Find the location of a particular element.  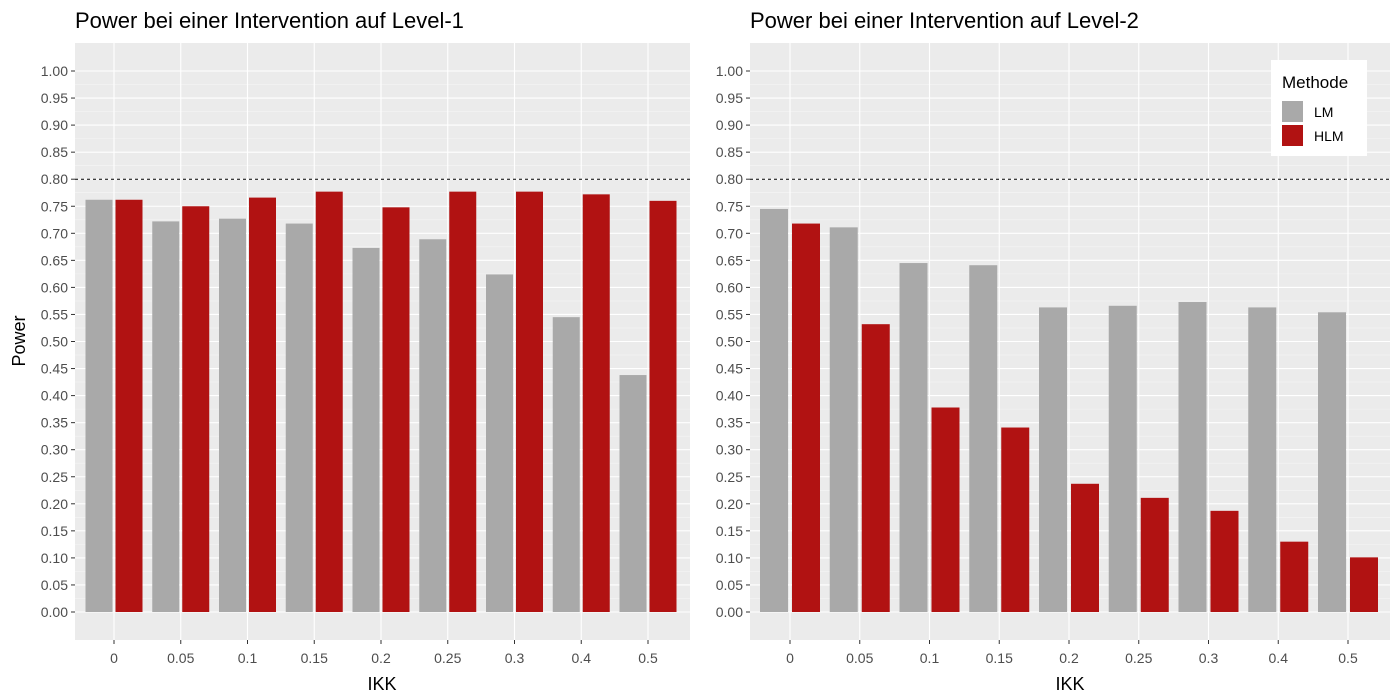

legend-title: Methode is located at coordinates (1315, 82).